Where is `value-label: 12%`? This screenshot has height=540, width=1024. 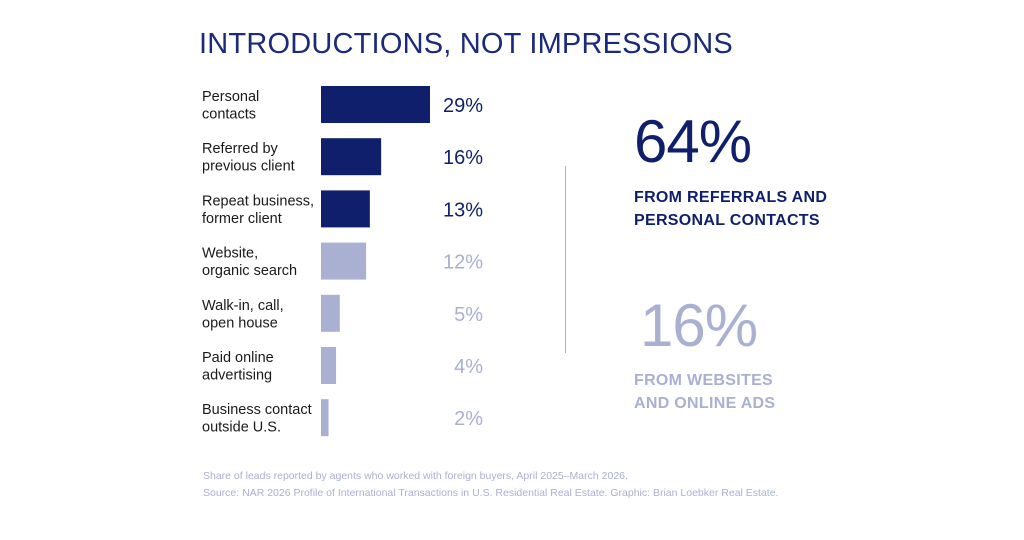 value-label: 12% is located at coordinates (463, 263).